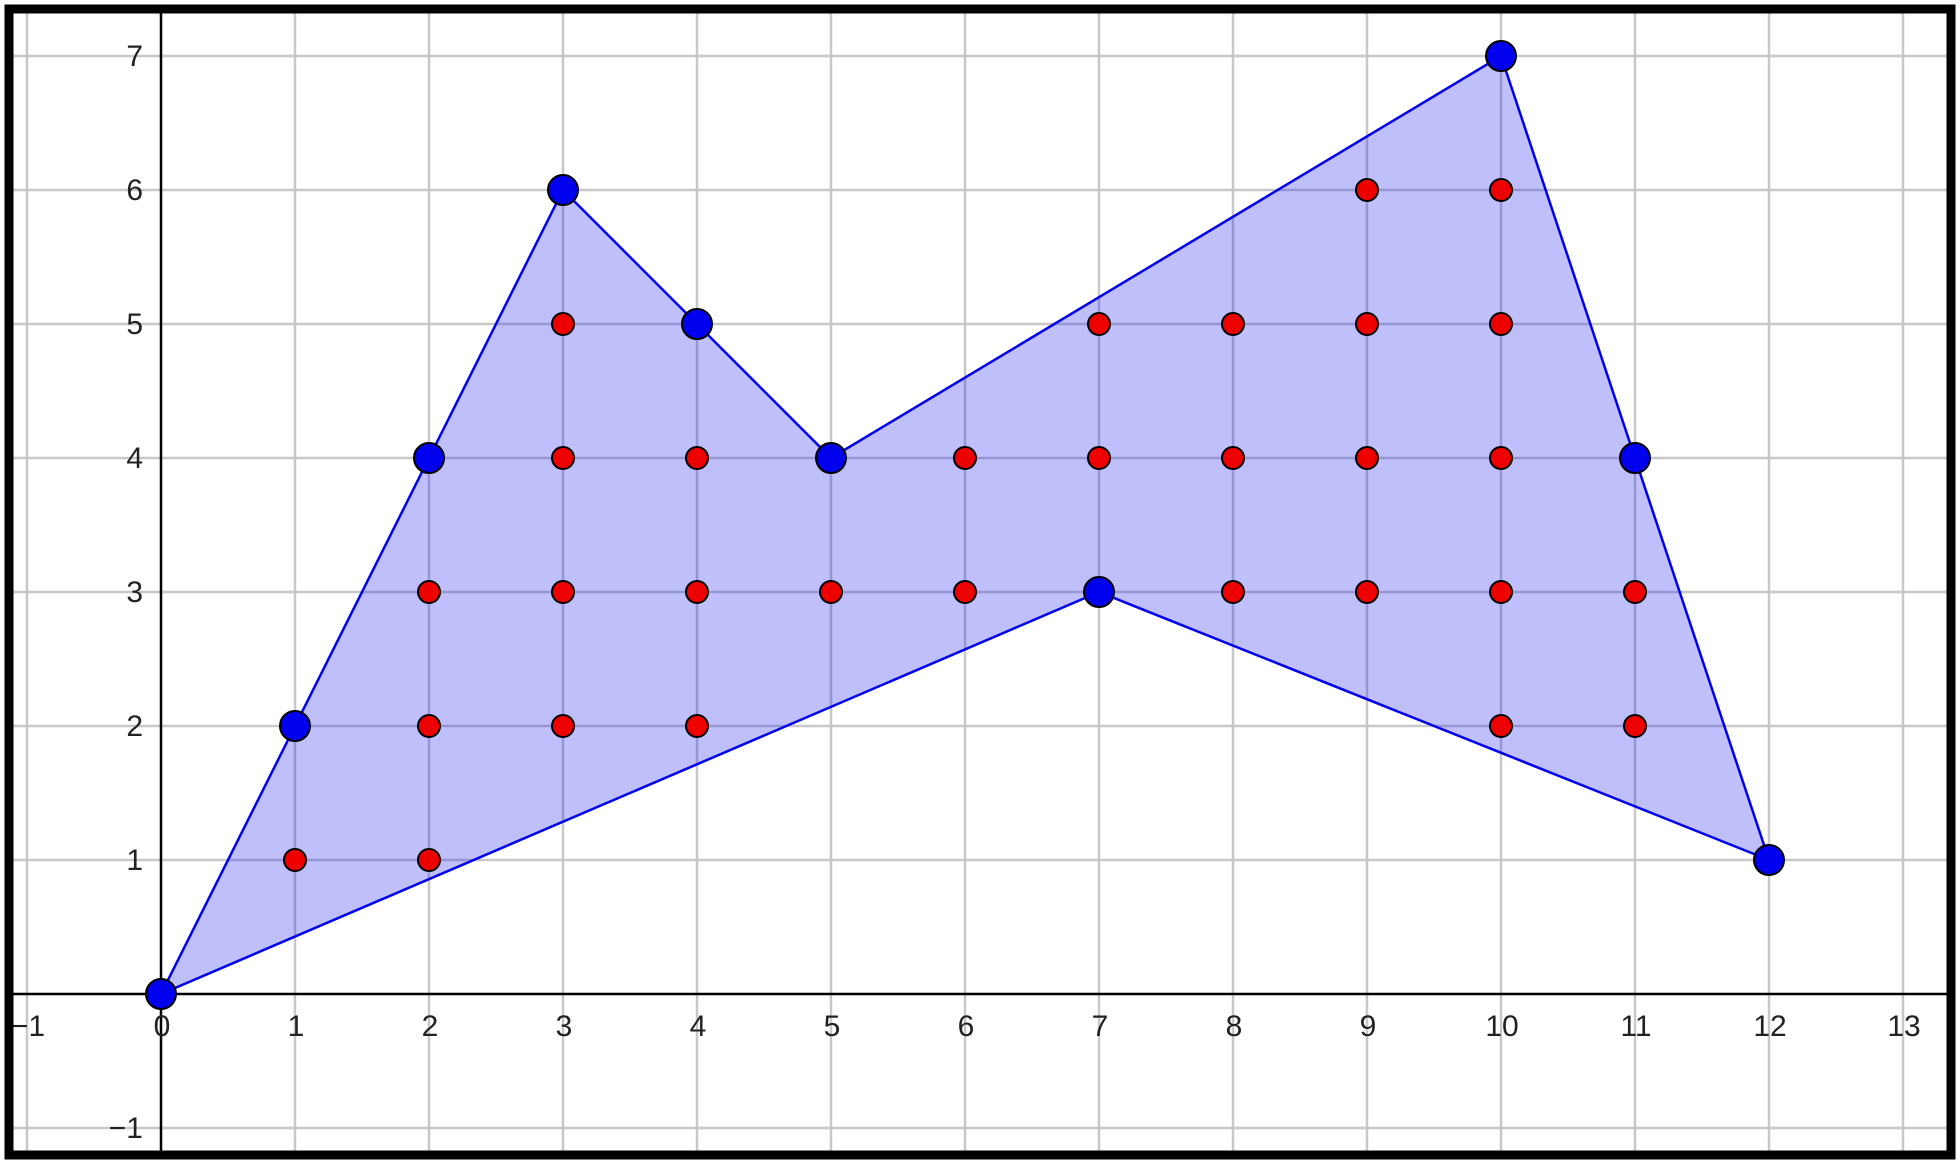 The image size is (1960, 1169). What do you see at coordinates (162, 1026) in the screenshot?
I see `x-tick-label: 0` at bounding box center [162, 1026].